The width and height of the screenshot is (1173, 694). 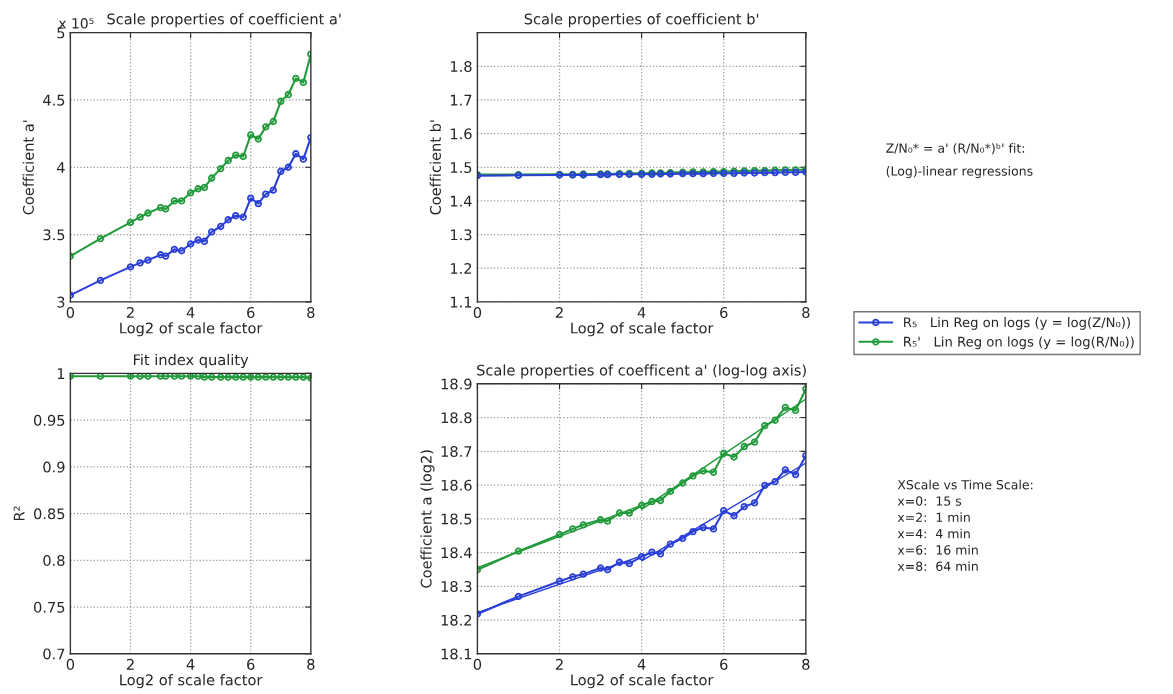 I want to click on y-tick-label: 18.1, so click(x=456, y=654).